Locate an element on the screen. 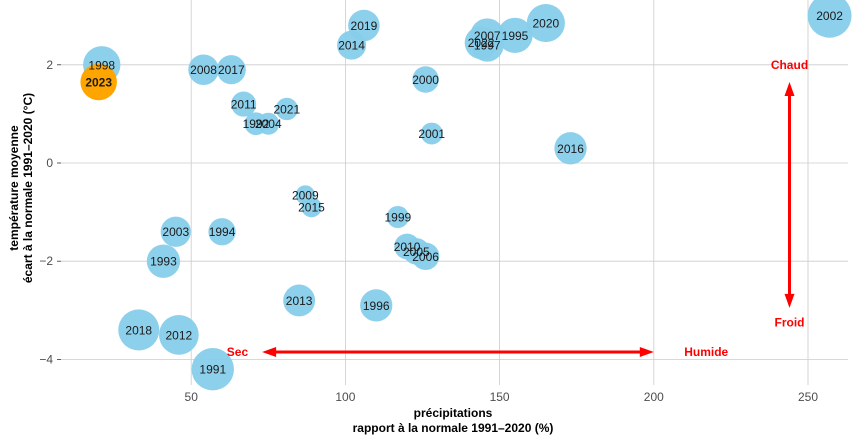  point-1999 is located at coordinates (397, 217).